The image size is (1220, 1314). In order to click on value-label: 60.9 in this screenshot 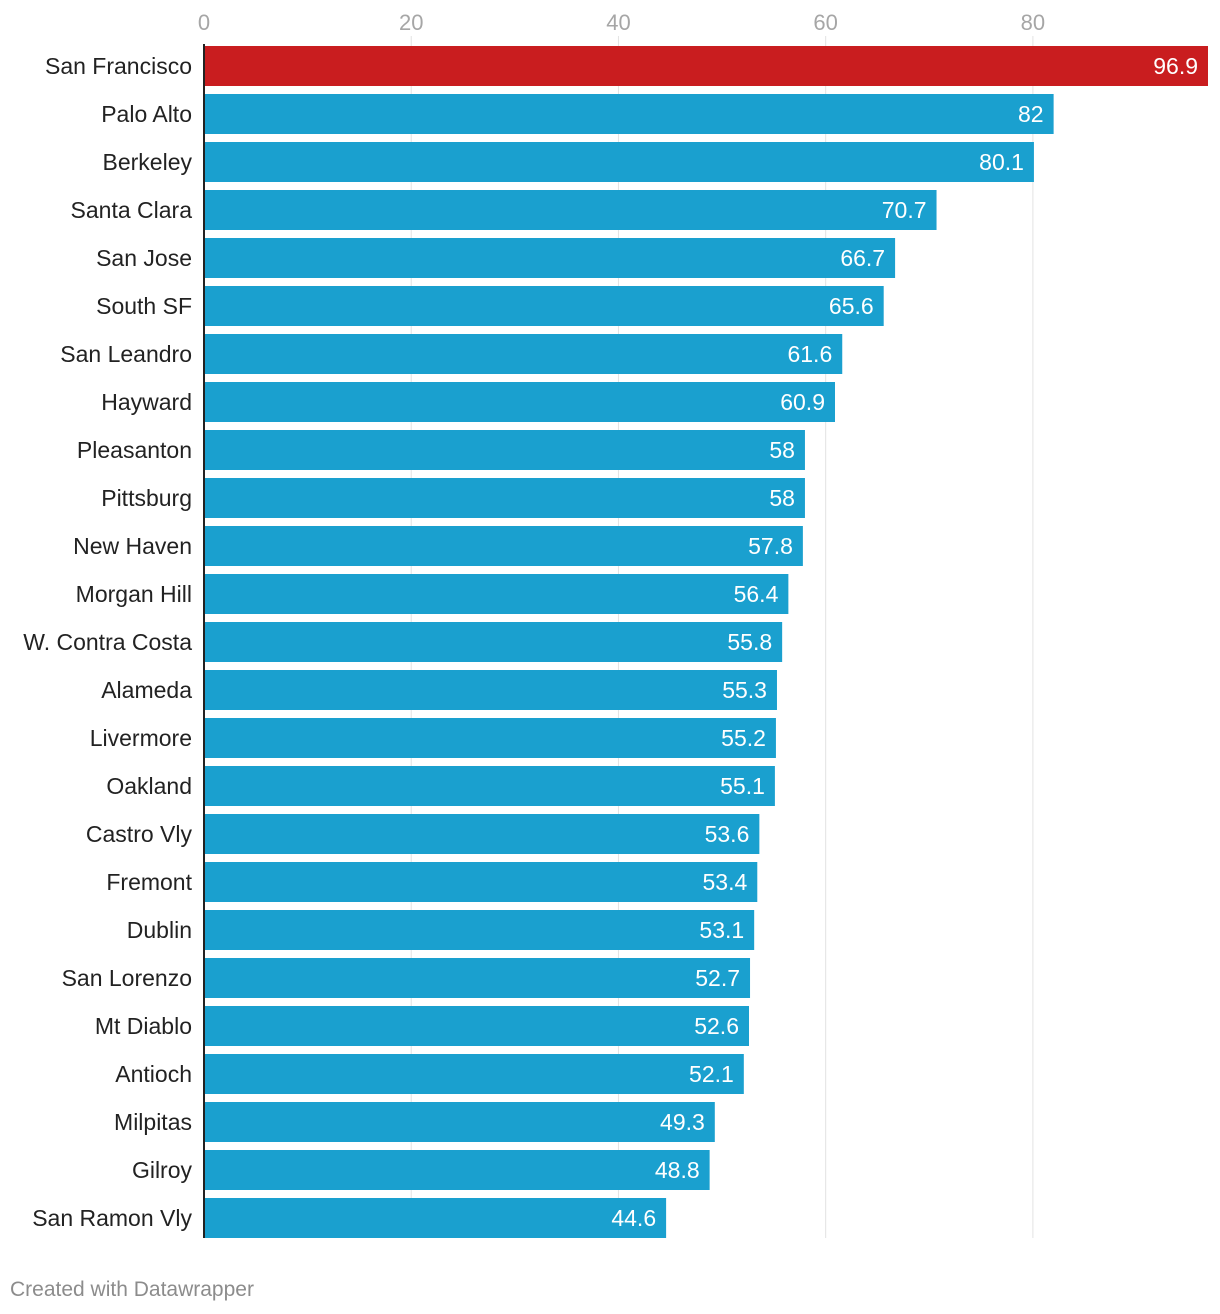, I will do `click(802, 402)`.